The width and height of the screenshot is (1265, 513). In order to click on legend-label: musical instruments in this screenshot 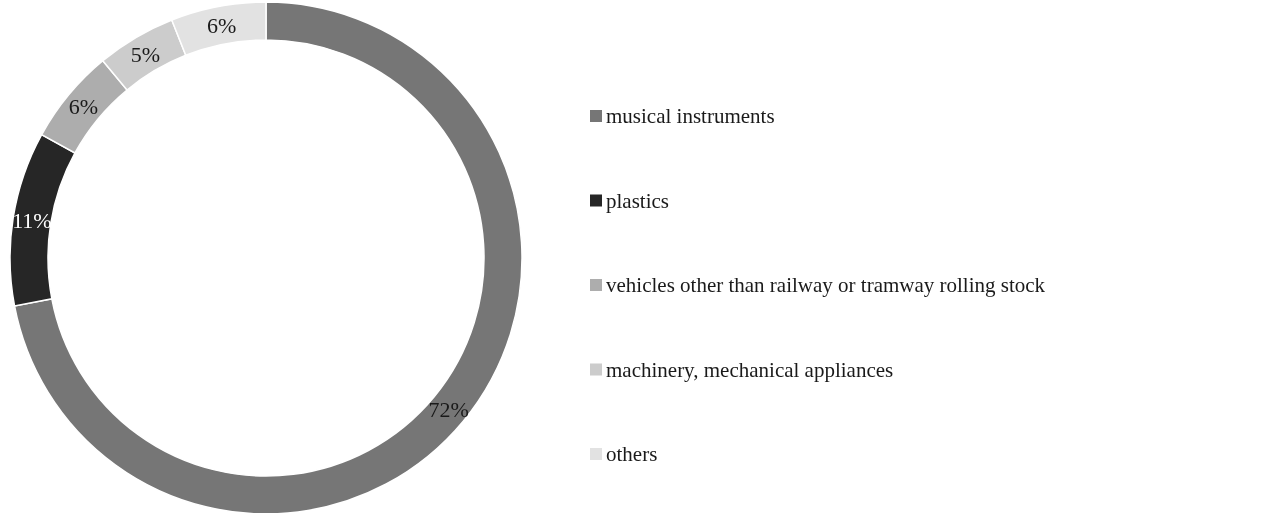, I will do `click(690, 116)`.